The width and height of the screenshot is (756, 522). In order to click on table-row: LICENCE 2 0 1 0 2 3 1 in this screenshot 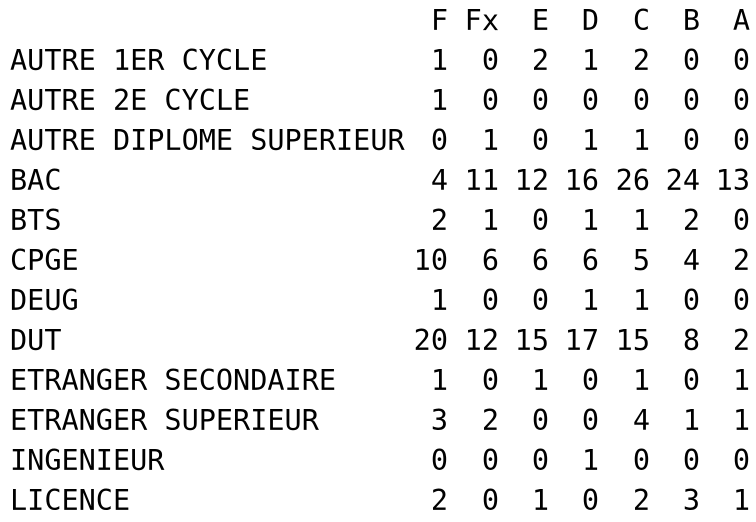, I will do `click(380, 501)`.